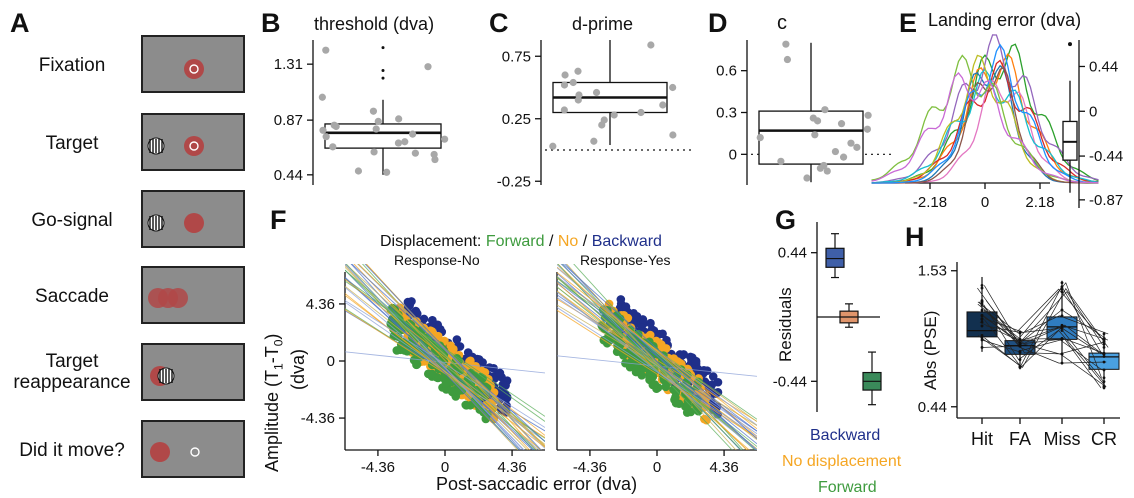 The width and height of the screenshot is (1134, 498). What do you see at coordinates (585, 241) in the screenshot?
I see `legend-sep-2: /` at bounding box center [585, 241].